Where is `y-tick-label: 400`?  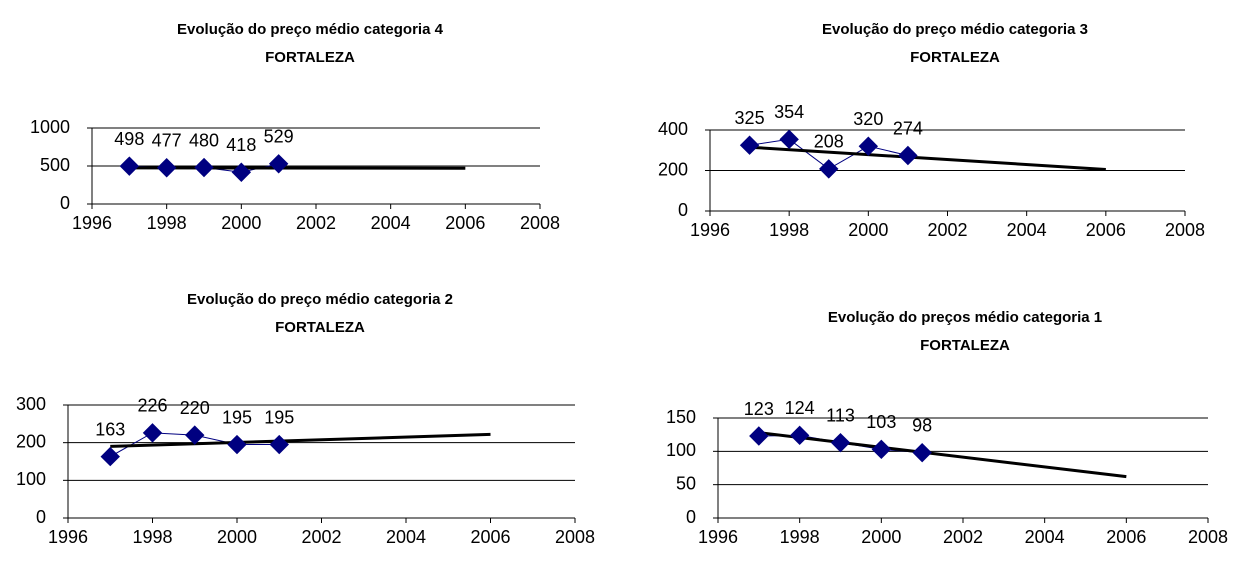
y-tick-label: 400 is located at coordinates (673, 129).